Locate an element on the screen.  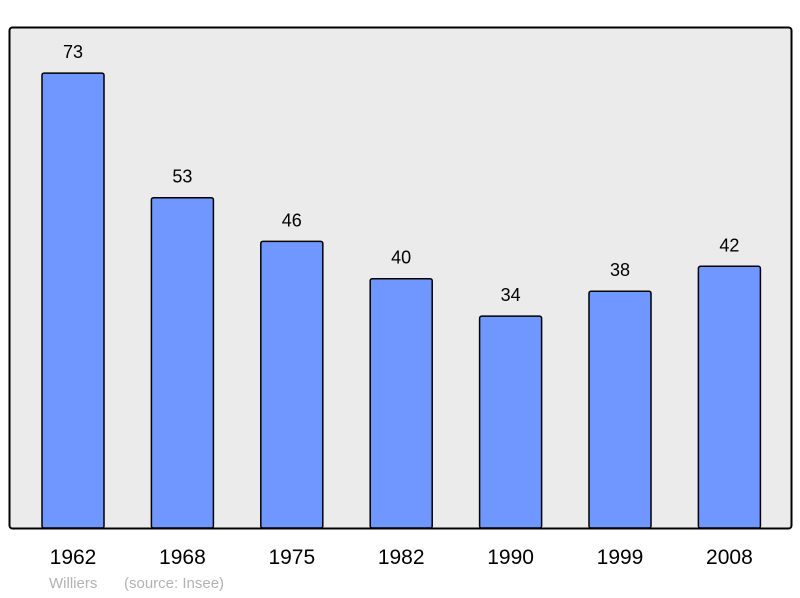
bar-1975 is located at coordinates (292, 384).